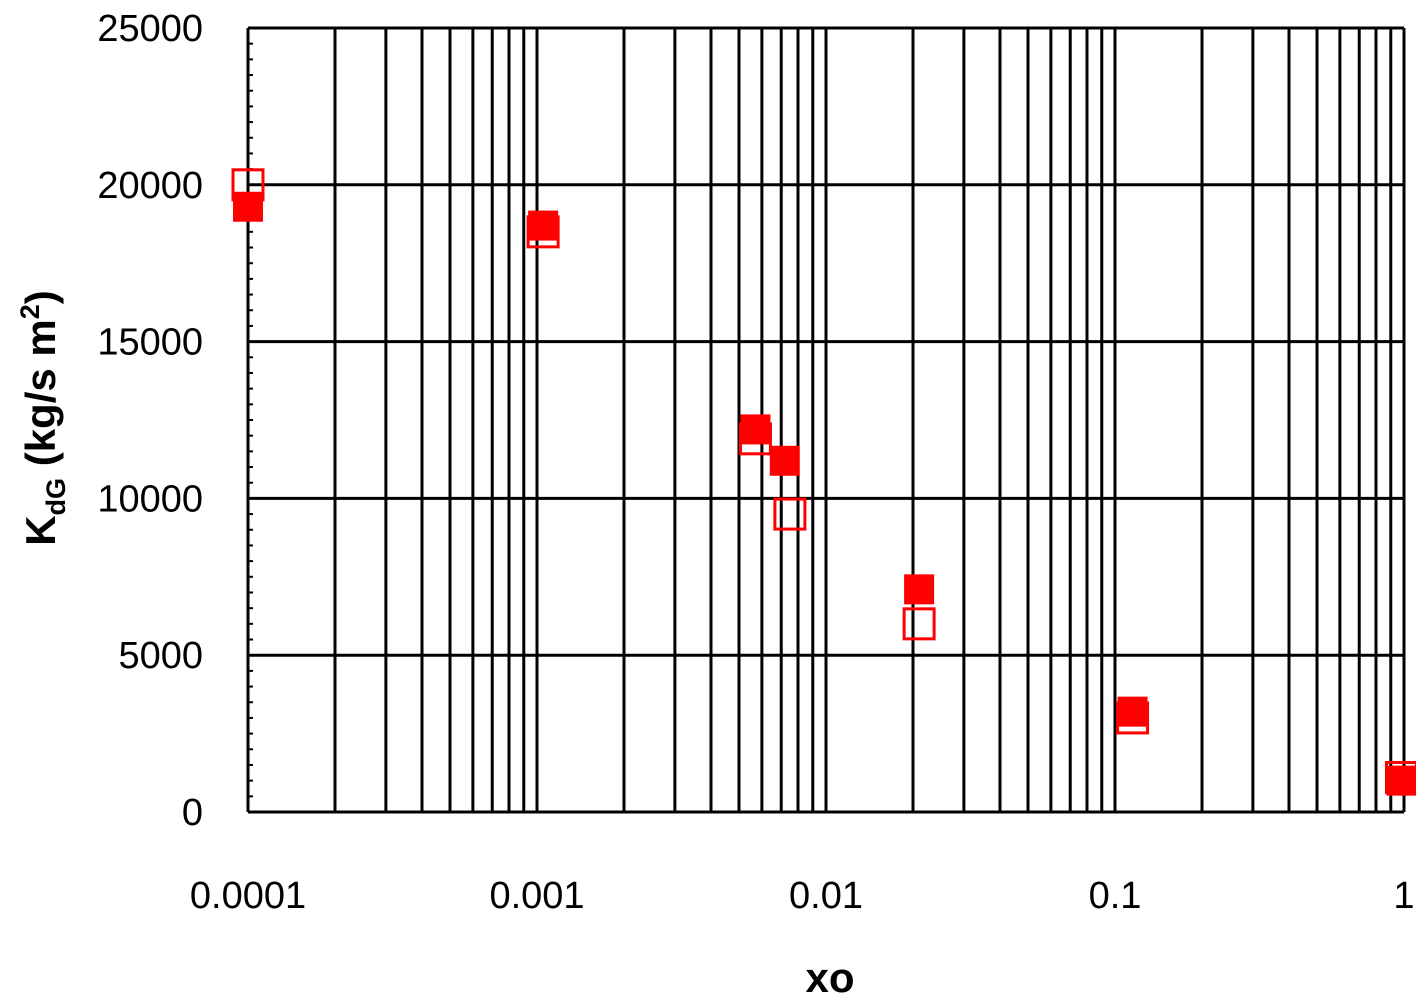  I want to click on y-tick-label: 0, so click(192, 813).